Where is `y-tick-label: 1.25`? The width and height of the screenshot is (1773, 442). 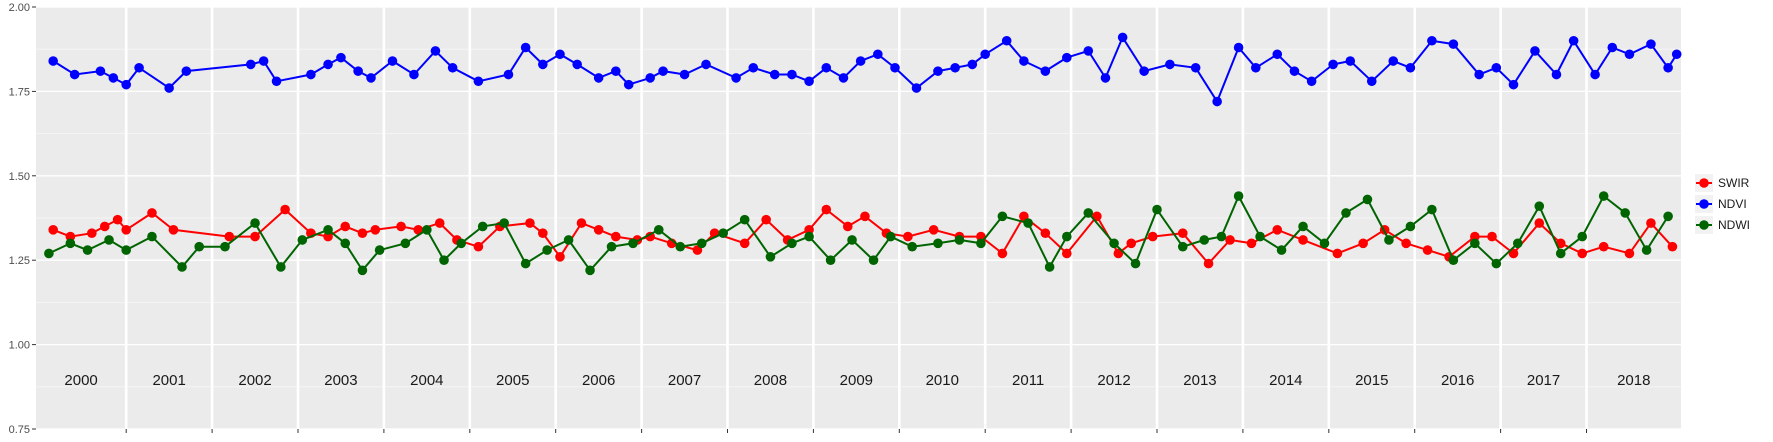
y-tick-label: 1.25 is located at coordinates (19, 261).